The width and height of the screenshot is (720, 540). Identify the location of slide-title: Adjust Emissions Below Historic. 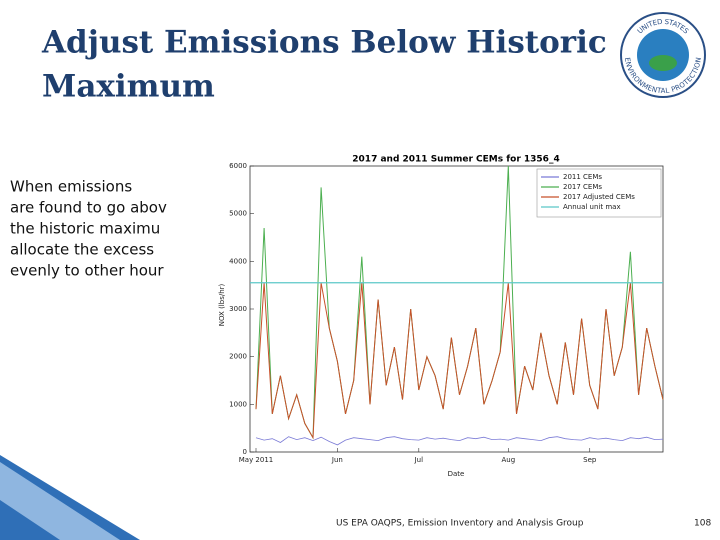
(324, 43).